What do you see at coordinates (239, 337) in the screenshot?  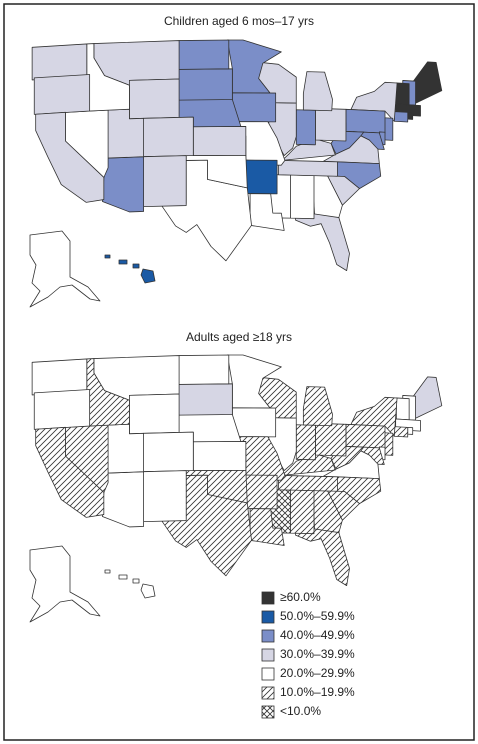 I see `map-title: Adults aged ≥18 yrs` at bounding box center [239, 337].